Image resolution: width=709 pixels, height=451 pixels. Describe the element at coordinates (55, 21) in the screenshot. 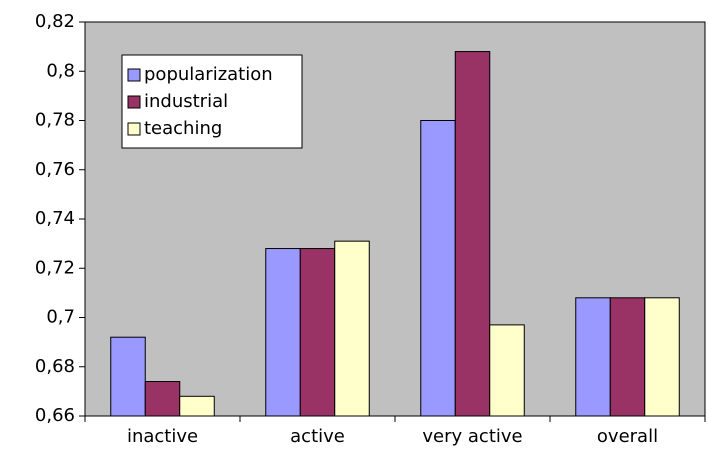

I see `y-tick-label: 0,82` at that location.